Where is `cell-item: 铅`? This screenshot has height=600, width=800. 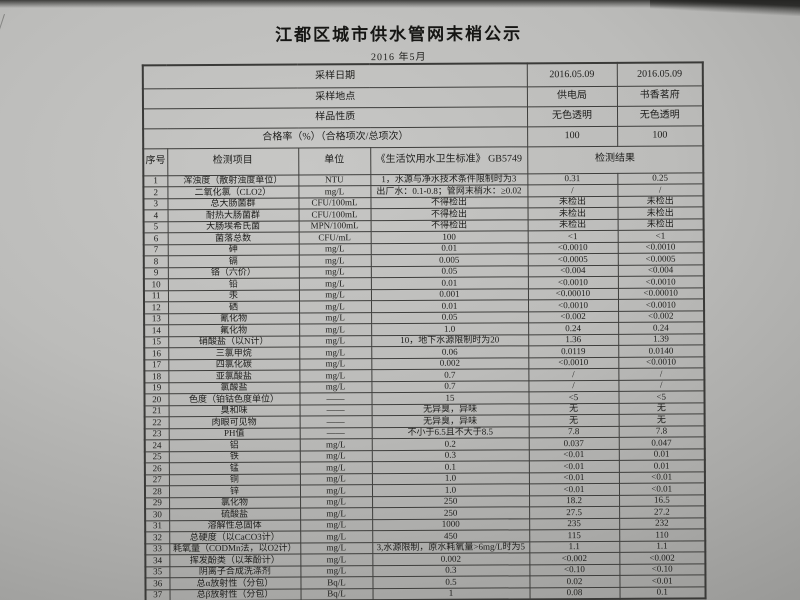 cell-item: 铅 is located at coordinates (233, 284).